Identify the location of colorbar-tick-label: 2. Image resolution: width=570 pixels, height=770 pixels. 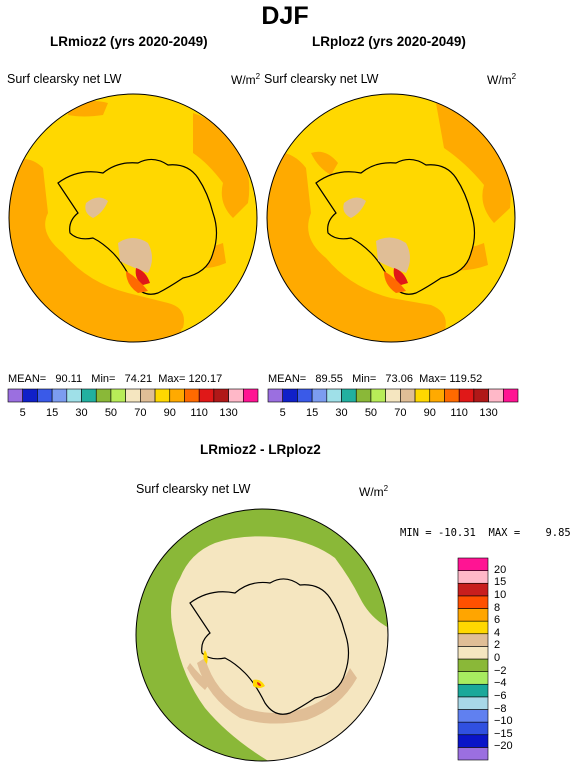
(497, 645).